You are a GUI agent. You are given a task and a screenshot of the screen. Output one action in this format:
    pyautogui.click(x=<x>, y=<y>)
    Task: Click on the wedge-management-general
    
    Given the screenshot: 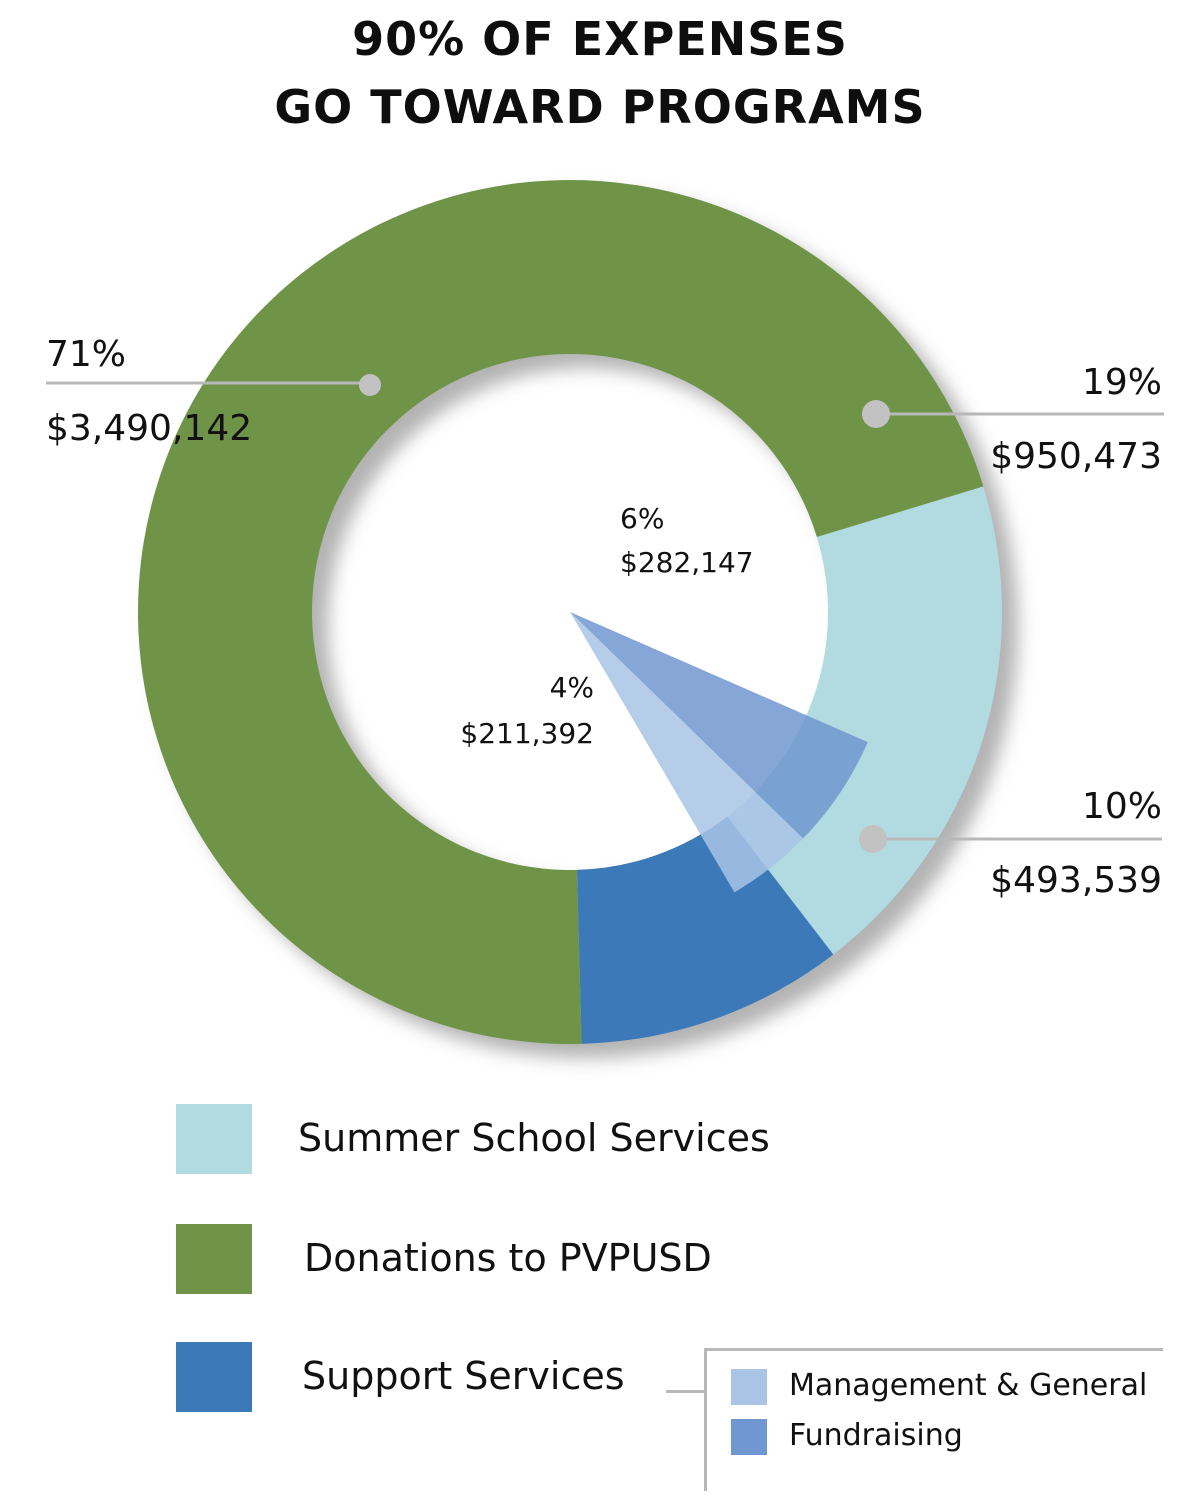 What is the action you would take?
    pyautogui.click(x=687, y=752)
    